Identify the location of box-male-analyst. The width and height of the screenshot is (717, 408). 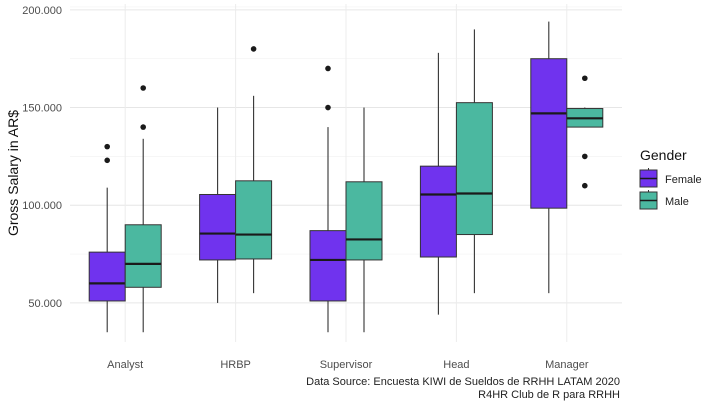
(143, 209).